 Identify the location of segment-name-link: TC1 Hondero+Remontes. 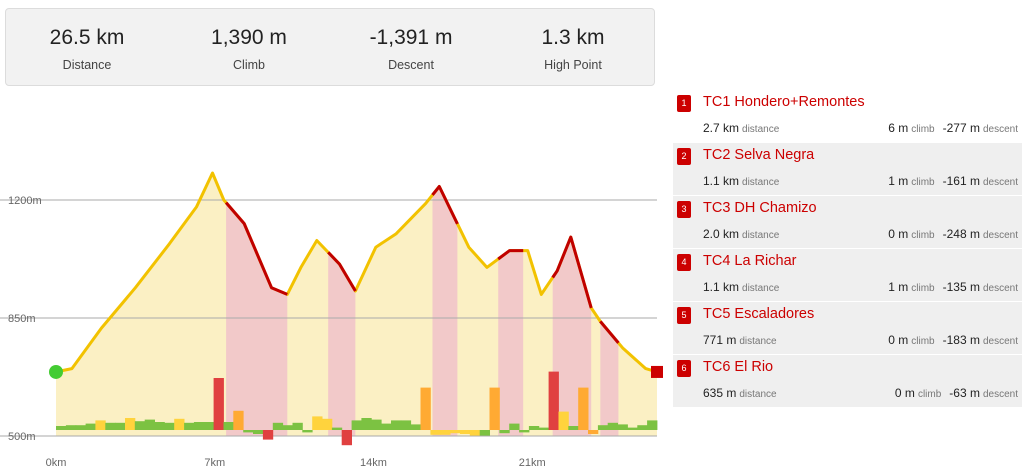
(784, 102).